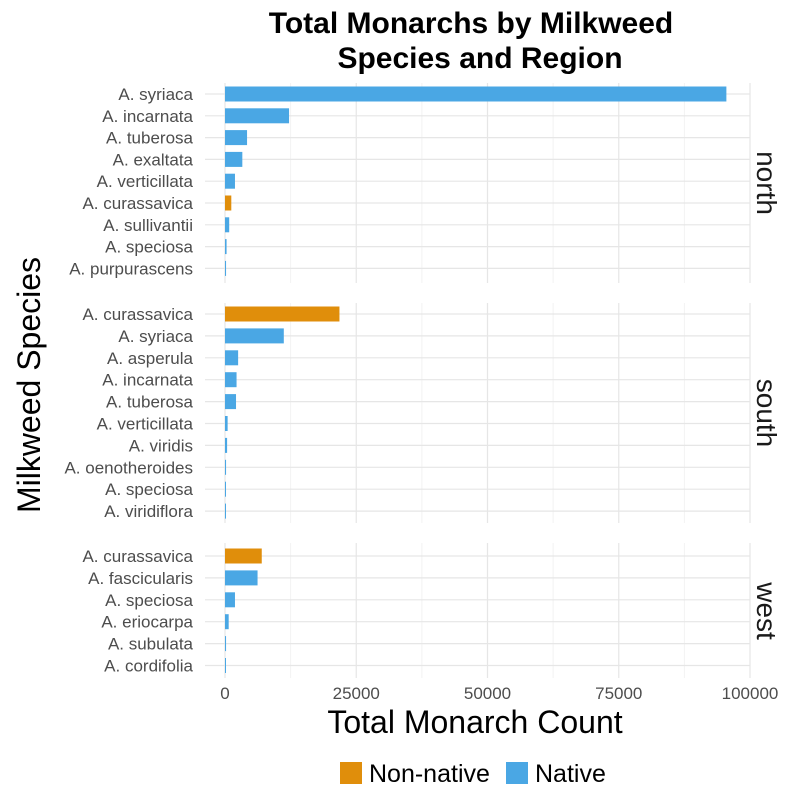  Describe the element at coordinates (257, 116) in the screenshot. I see `bar-north-a-incarnata` at that location.